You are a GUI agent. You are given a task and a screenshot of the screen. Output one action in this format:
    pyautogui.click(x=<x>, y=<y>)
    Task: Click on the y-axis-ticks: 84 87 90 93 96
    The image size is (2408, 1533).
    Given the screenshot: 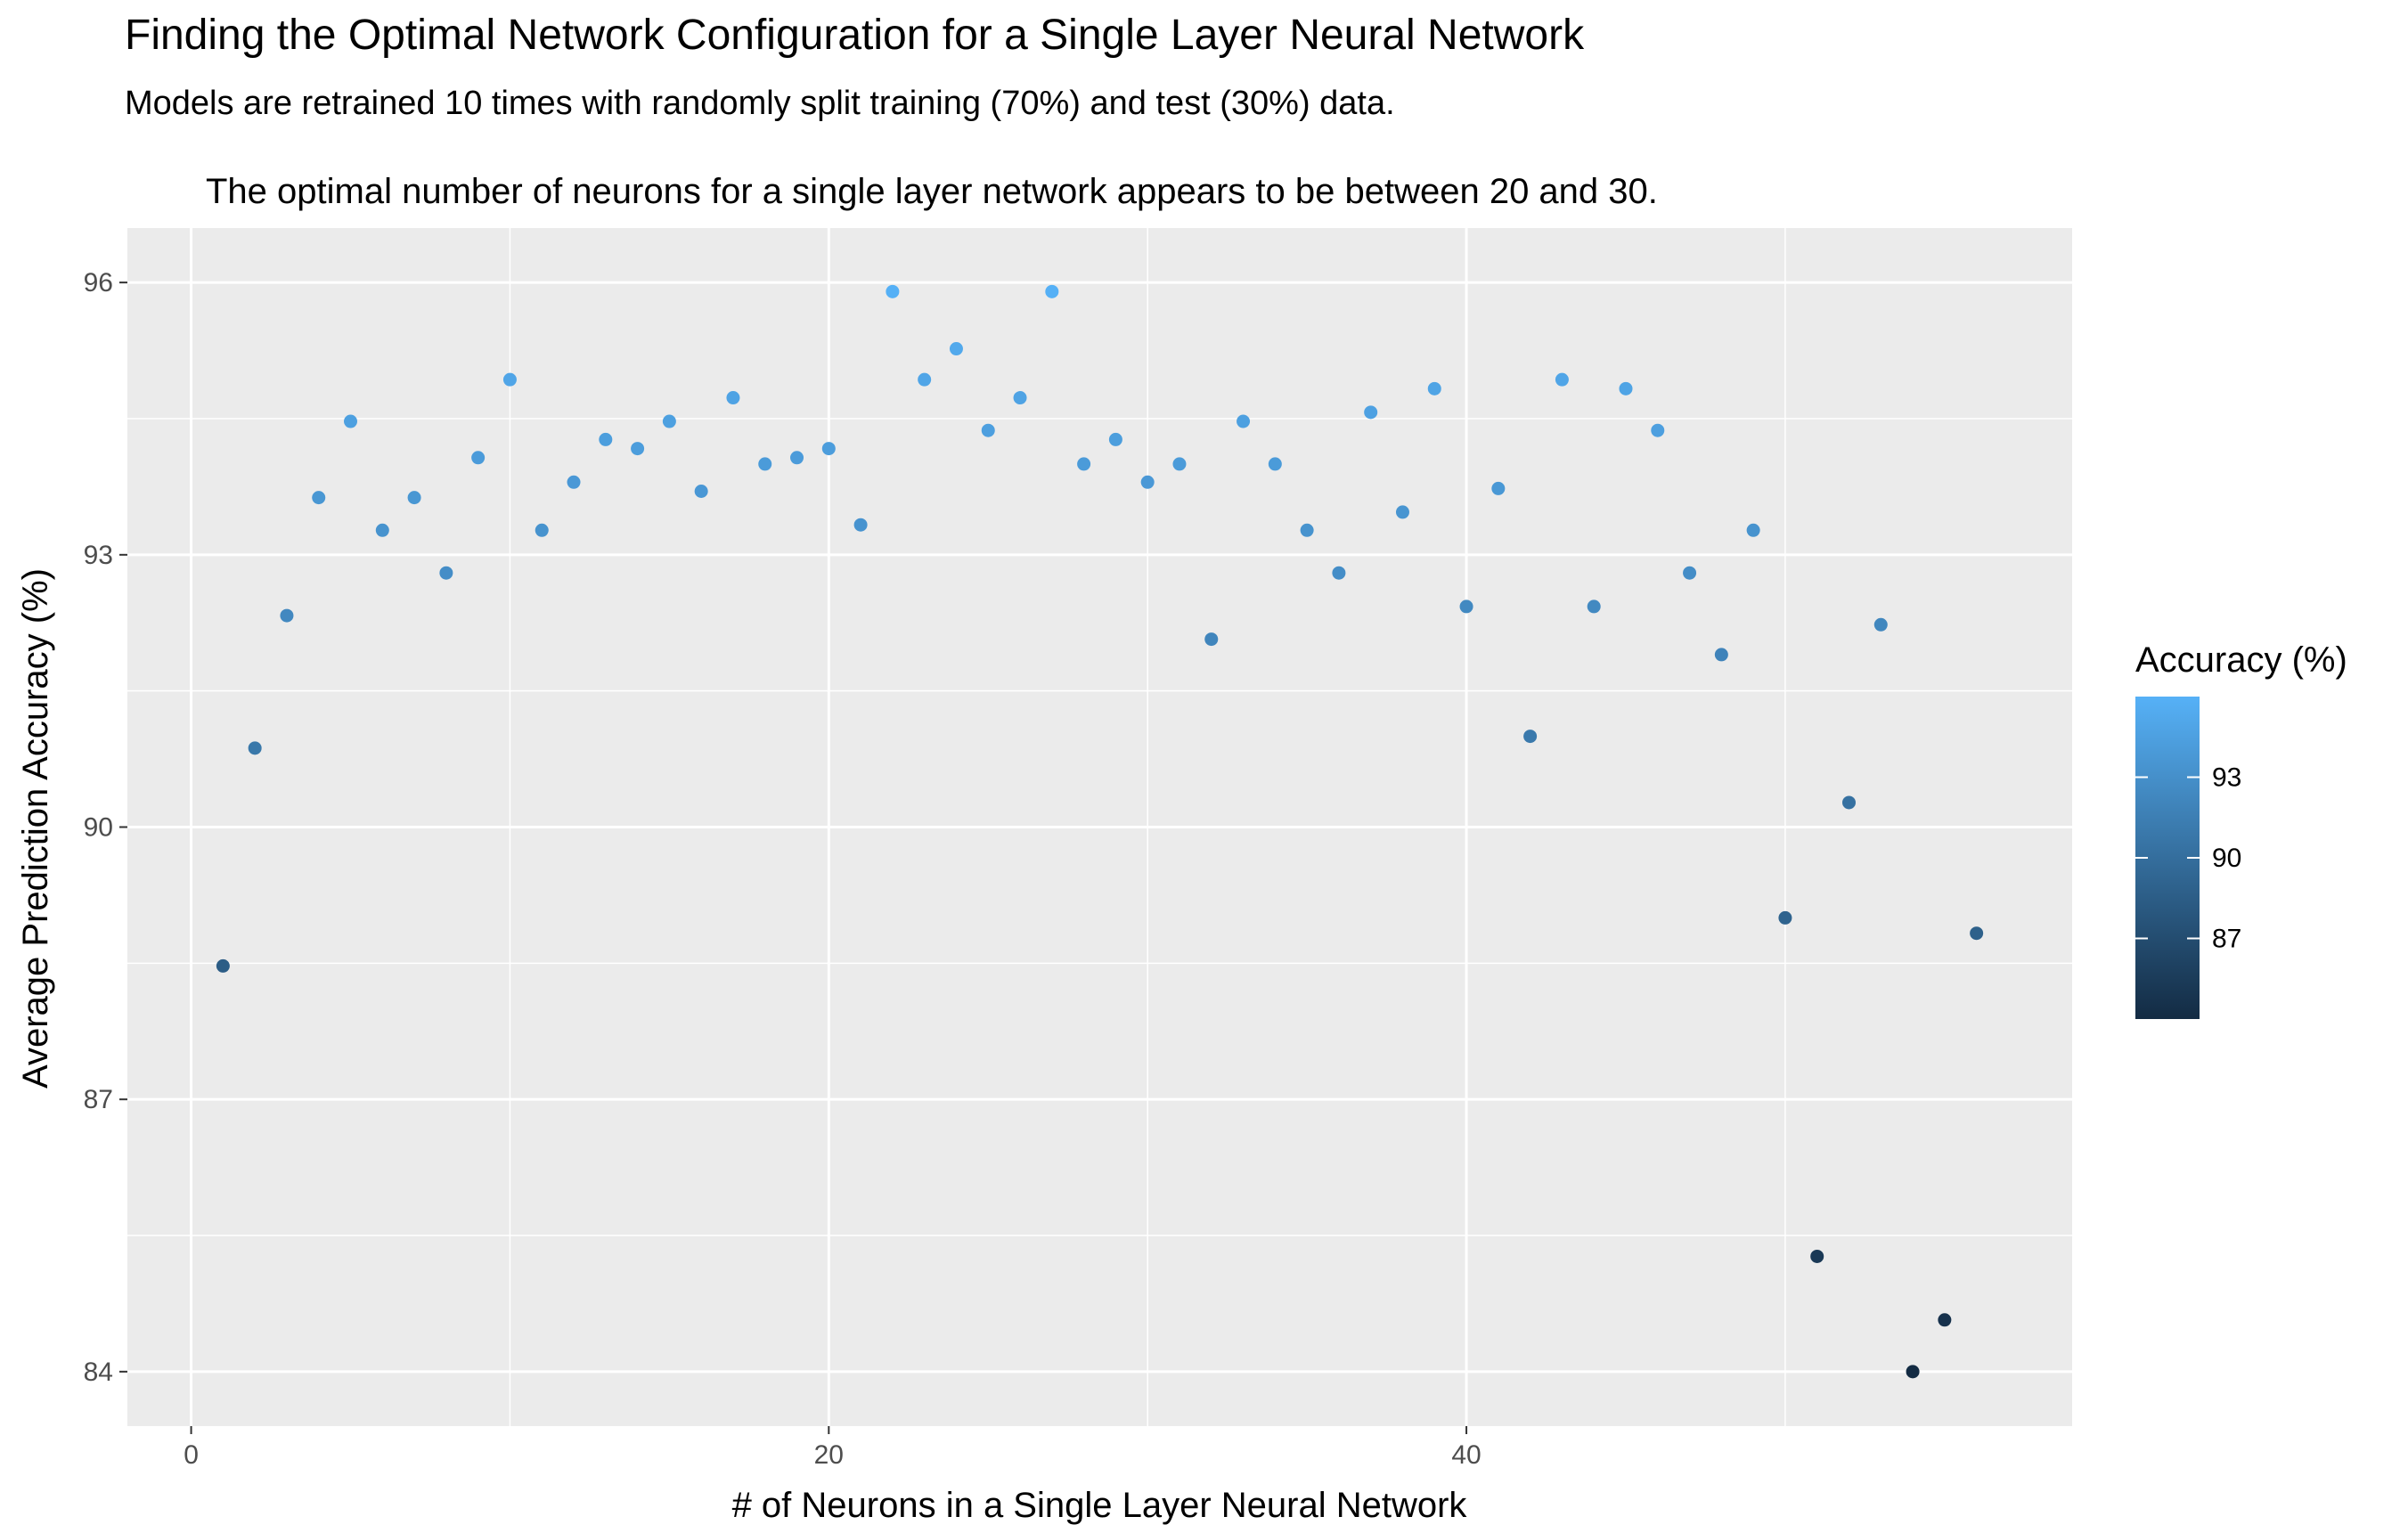 What is the action you would take?
    pyautogui.click(x=105, y=827)
    